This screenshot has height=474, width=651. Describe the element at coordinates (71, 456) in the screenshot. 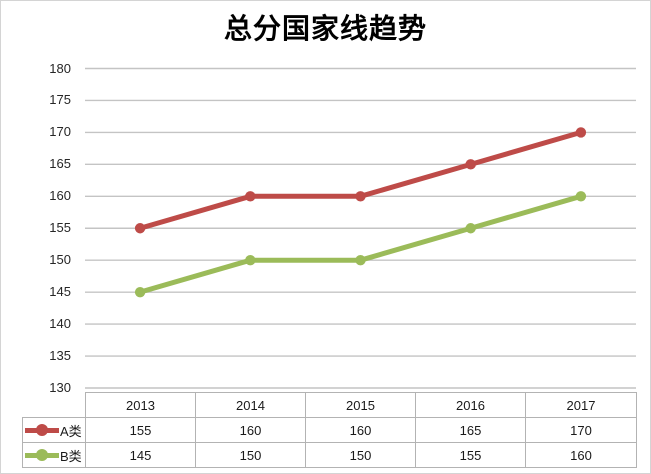

I see `series-b-label: B类` at that location.